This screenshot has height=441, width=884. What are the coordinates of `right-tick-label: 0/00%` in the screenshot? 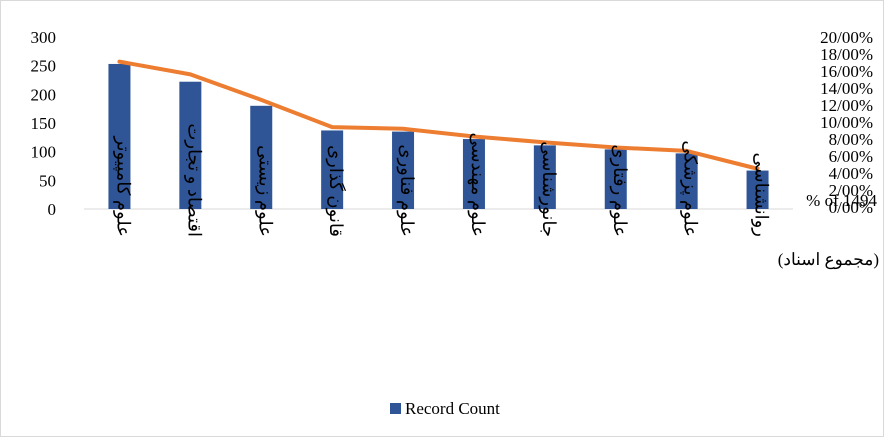 It's located at (851, 207).